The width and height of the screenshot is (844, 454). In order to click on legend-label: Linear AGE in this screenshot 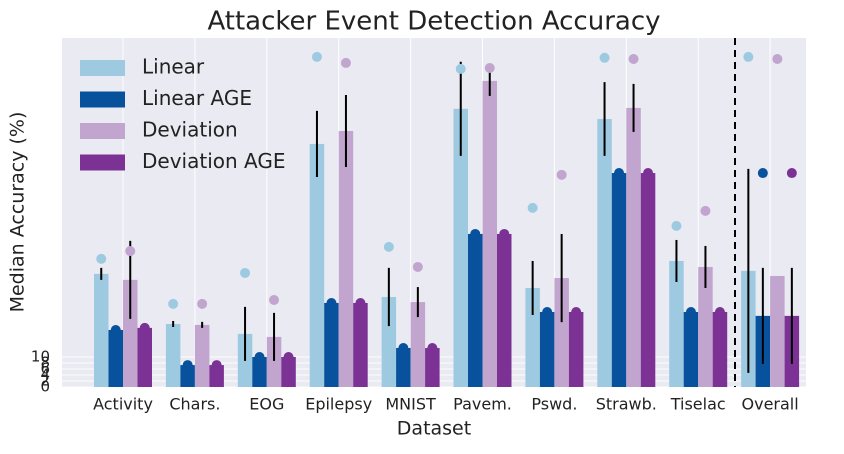, I will do `click(197, 98)`.